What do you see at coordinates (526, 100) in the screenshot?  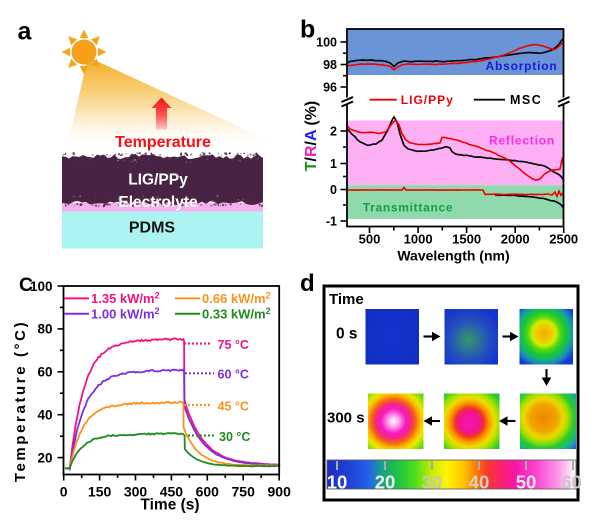 I see `svg-text: MSC` at bounding box center [526, 100].